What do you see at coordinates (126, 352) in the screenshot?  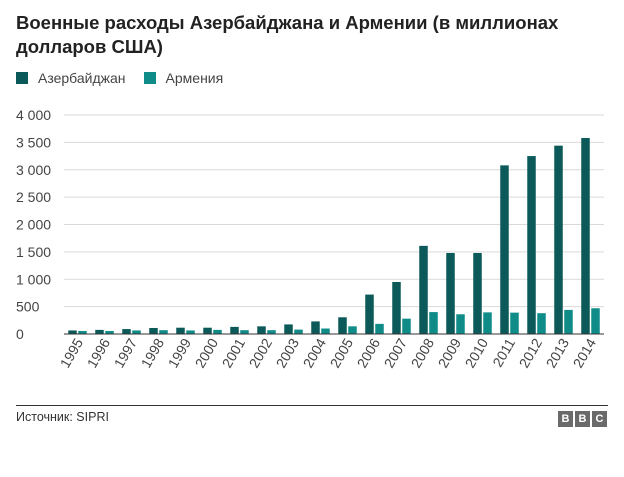 I see `x-tick-label: 1997` at bounding box center [126, 352].